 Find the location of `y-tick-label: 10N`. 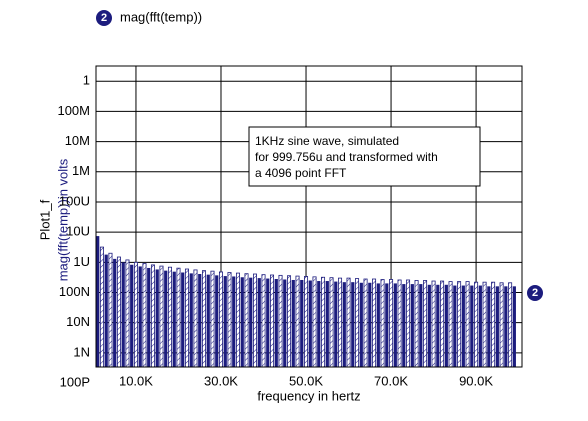

y-tick-label: 10N is located at coordinates (78, 321).